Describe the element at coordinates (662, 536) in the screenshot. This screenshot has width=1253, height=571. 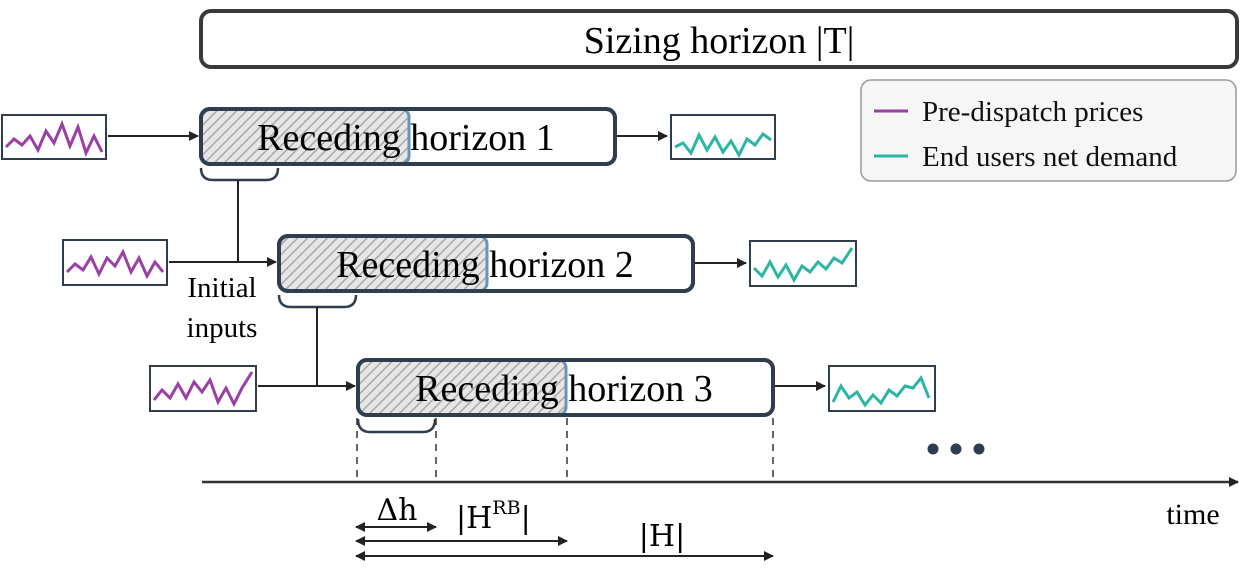
I see `h-label: |H|` at that location.